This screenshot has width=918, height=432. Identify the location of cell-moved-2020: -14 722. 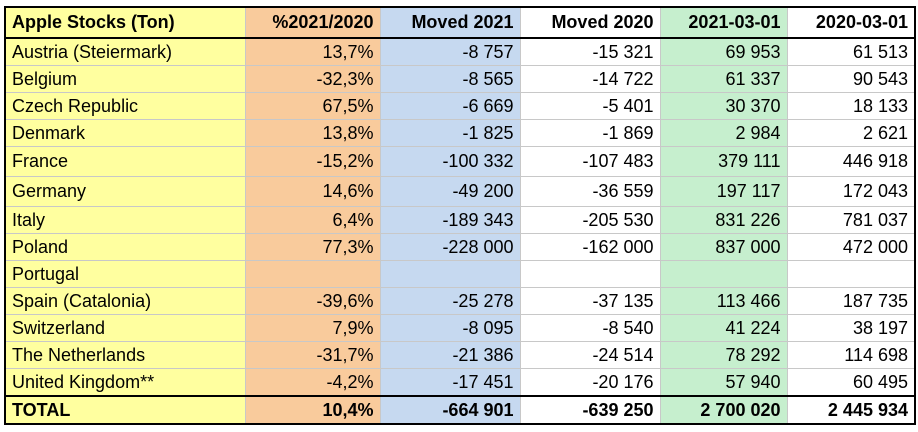
(590, 79).